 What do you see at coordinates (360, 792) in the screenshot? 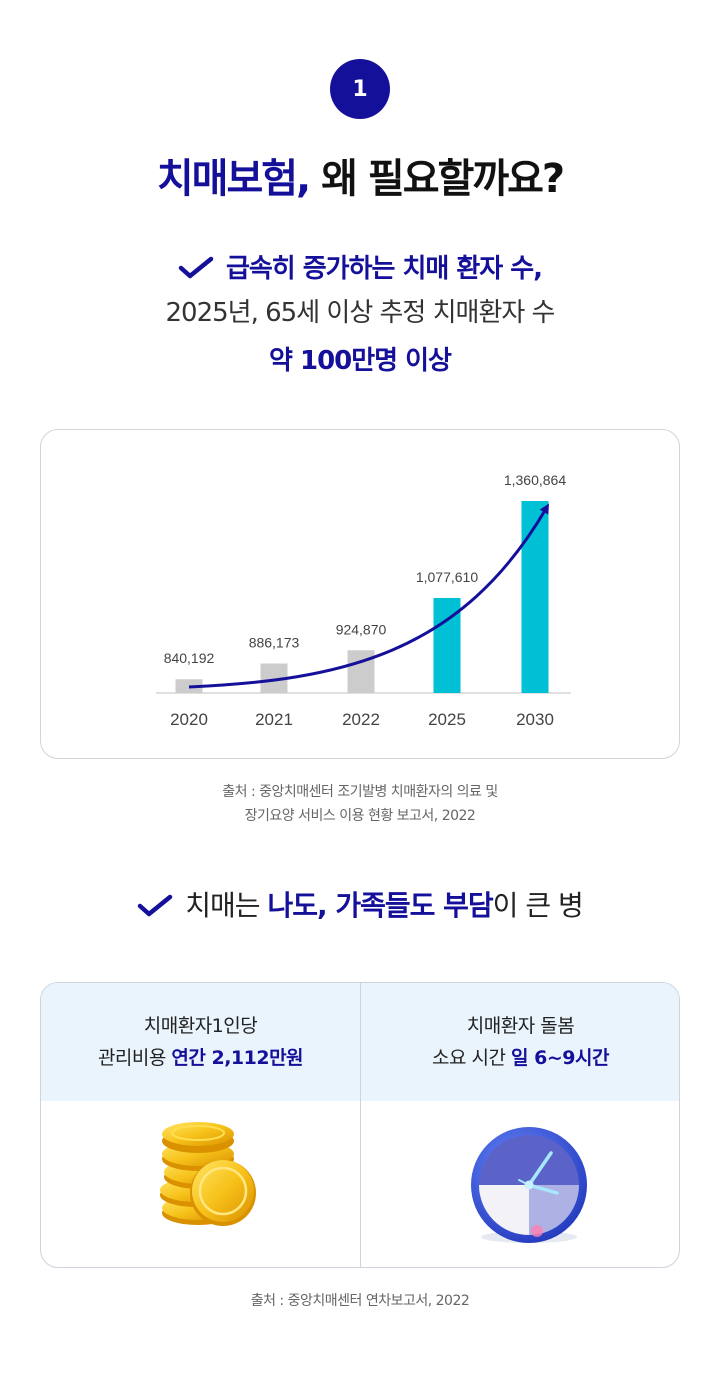
I see `chart-source-line1: 출처 : 중앙치매센터 조기발병 치매환자의 의료 및` at bounding box center [360, 792].